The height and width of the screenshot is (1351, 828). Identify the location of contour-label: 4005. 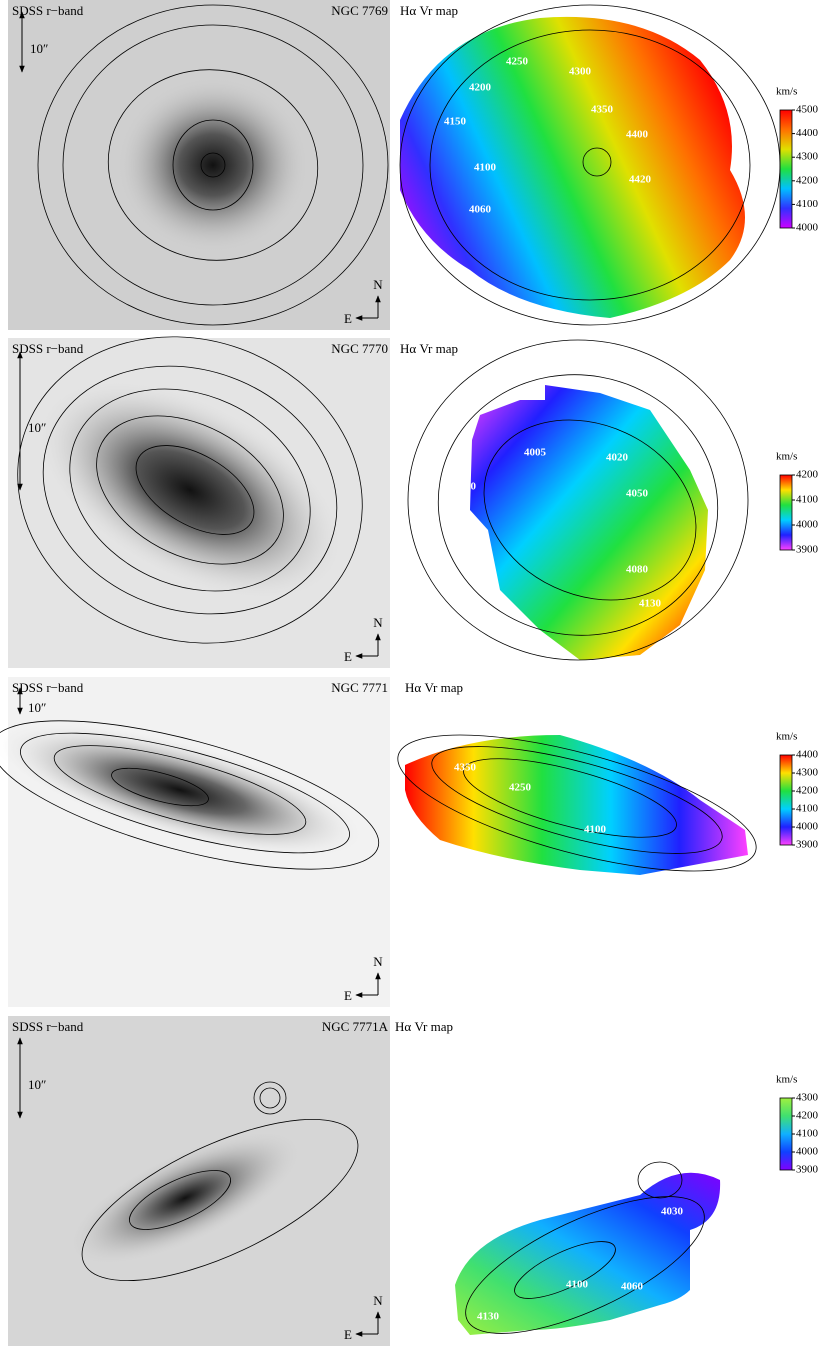
(535, 453).